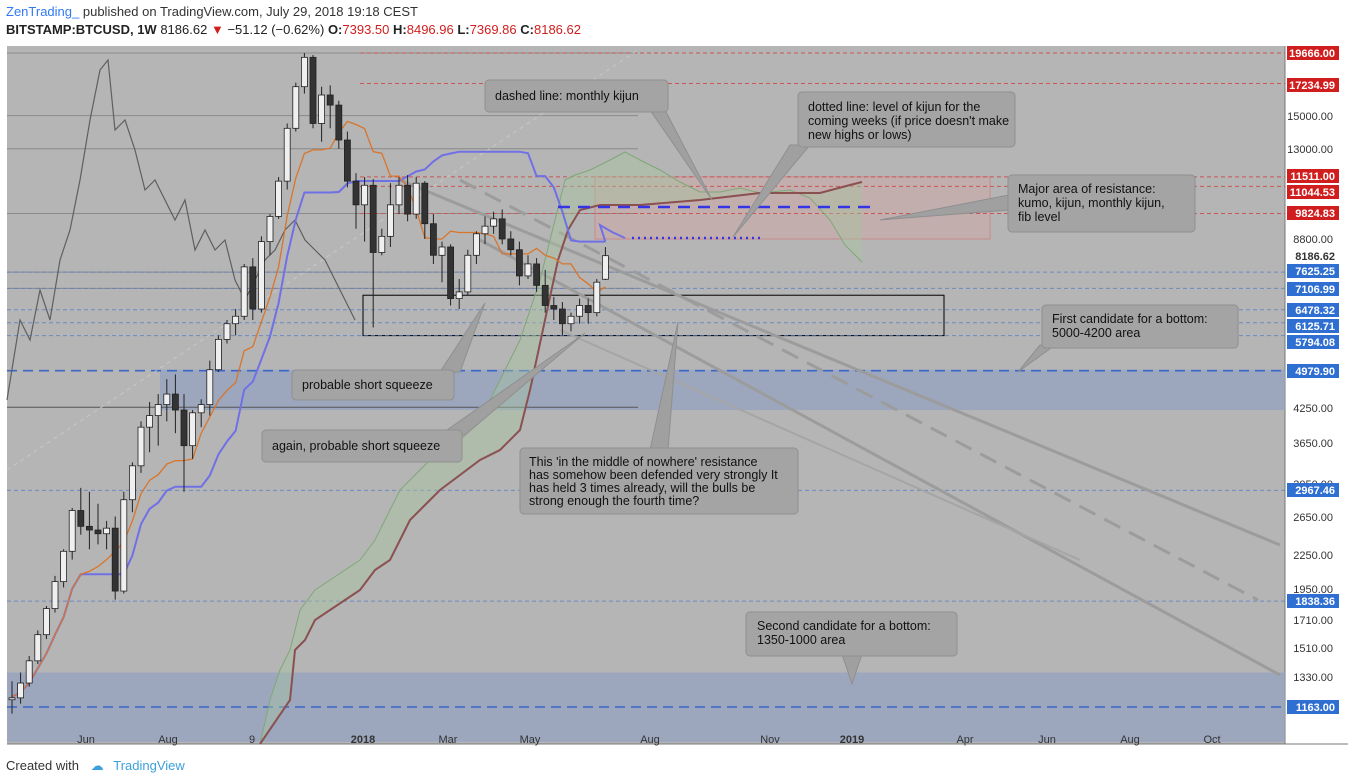  Describe the element at coordinates (366, 29) in the screenshot. I see `open-value: 7393.50` at that location.